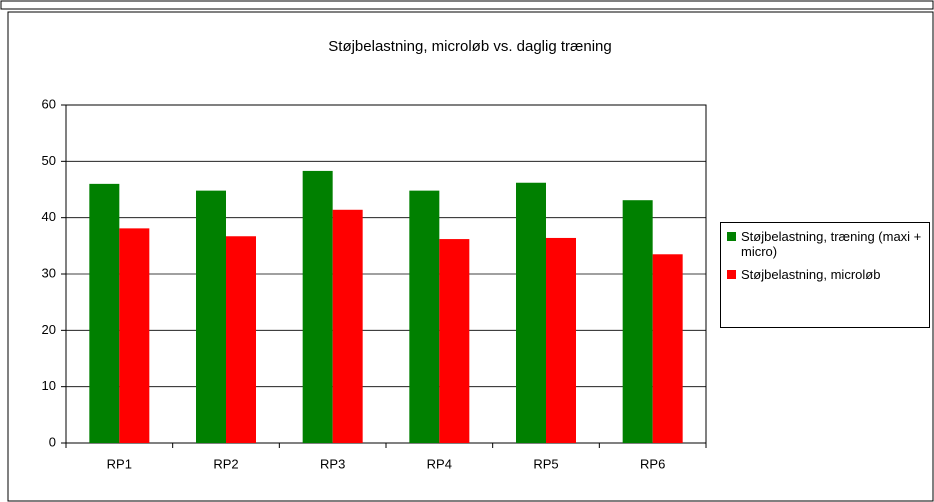 This screenshot has width=934, height=502. Describe the element at coordinates (49, 329) in the screenshot. I see `y-tick-label: 20` at that location.